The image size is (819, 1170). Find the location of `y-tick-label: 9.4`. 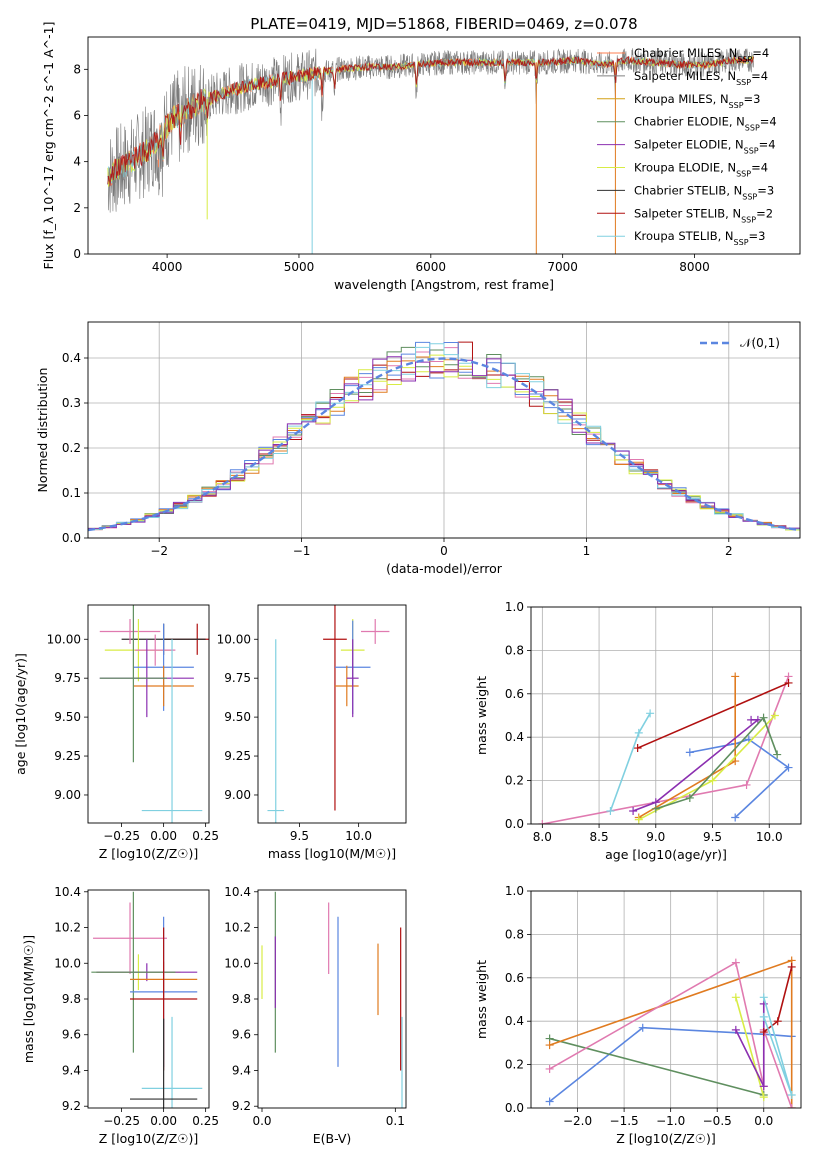

y-tick-label: 9.4 is located at coordinates (71, 1070).